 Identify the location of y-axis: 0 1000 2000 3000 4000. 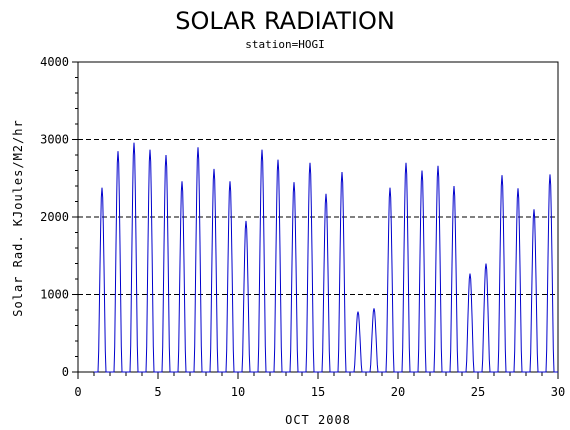
(59, 217).